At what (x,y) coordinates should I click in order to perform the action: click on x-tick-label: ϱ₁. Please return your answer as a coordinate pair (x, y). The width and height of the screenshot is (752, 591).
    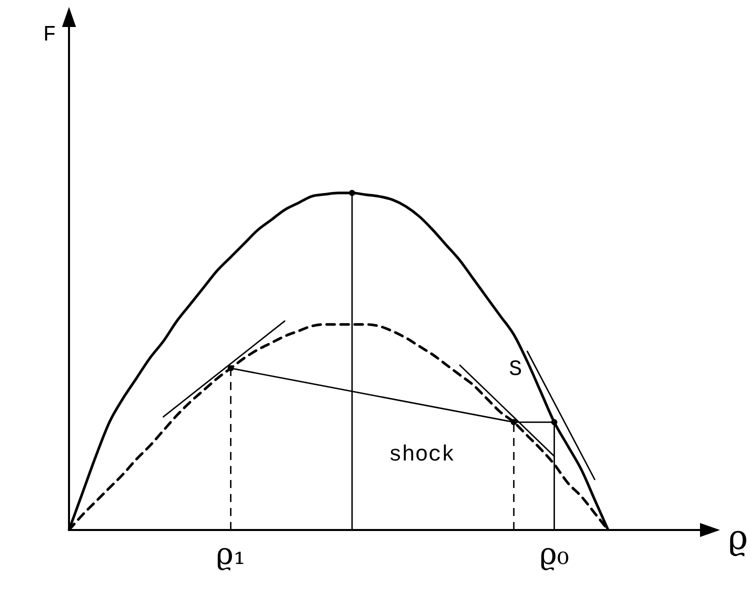
    Looking at the image, I should click on (231, 554).